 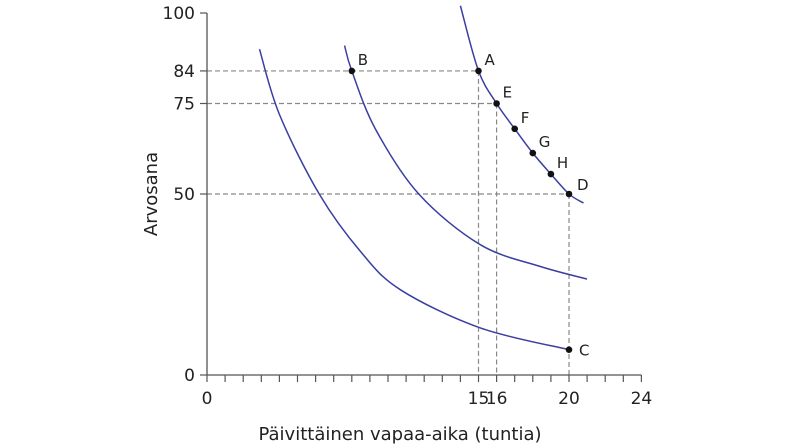 I want to click on point-label: F, so click(x=525, y=118).